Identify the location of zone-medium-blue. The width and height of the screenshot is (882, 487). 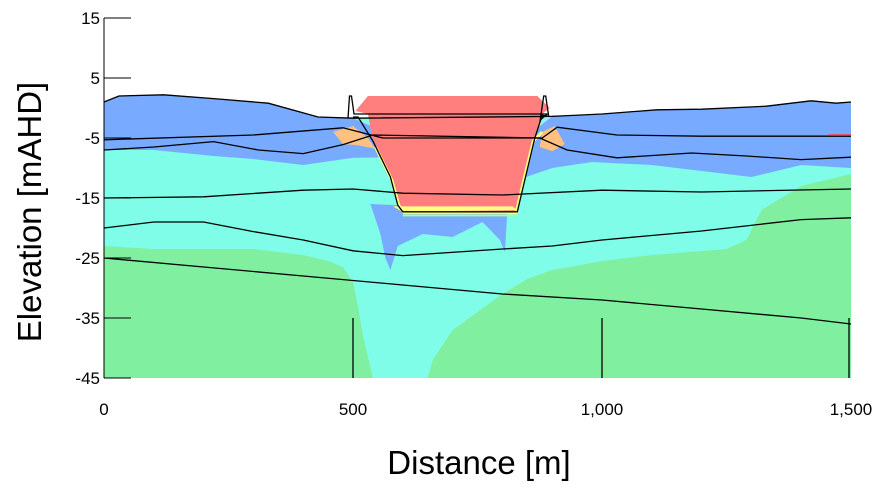
(258, 131).